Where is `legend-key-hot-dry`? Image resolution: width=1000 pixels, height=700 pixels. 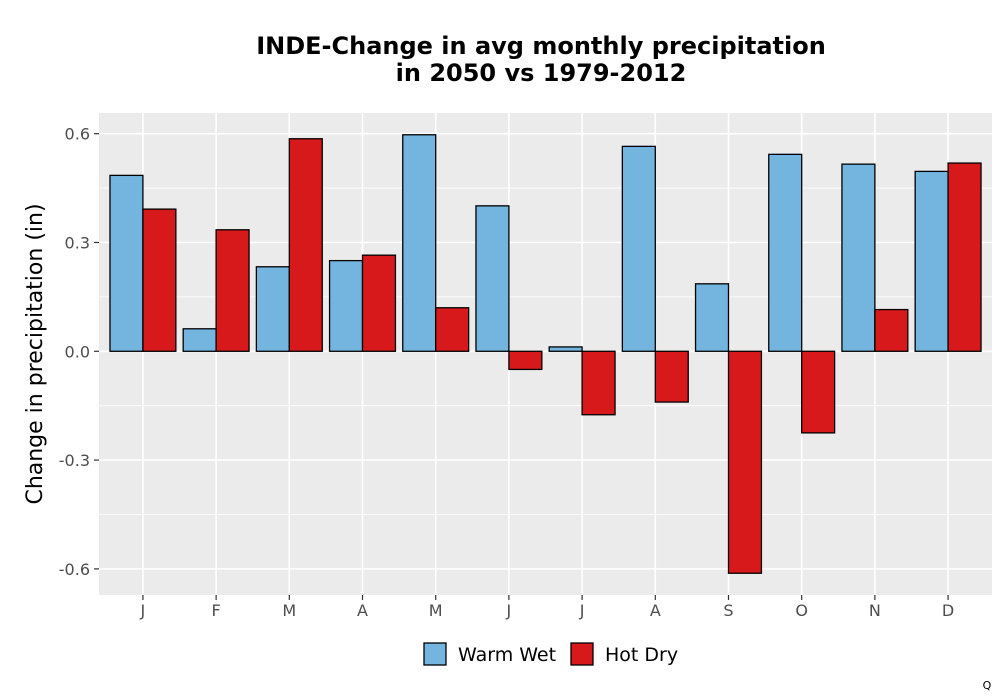
legend-key-hot-dry is located at coordinates (582, 654).